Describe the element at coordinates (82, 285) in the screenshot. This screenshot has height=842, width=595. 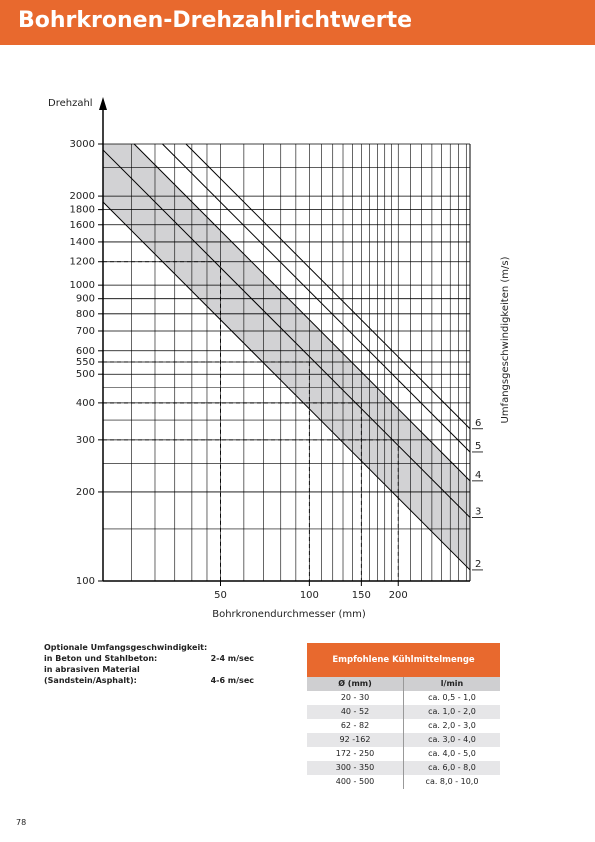
I see `y-tick-label: 1000` at that location.